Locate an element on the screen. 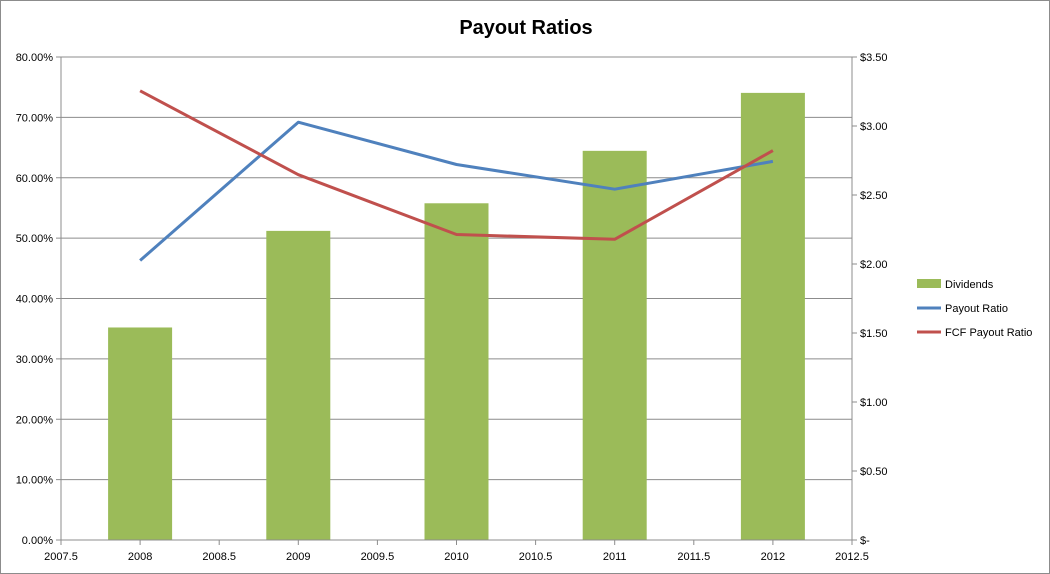 The width and height of the screenshot is (1050, 574). left-axis-tick-label: 60.00% is located at coordinates (35, 179).